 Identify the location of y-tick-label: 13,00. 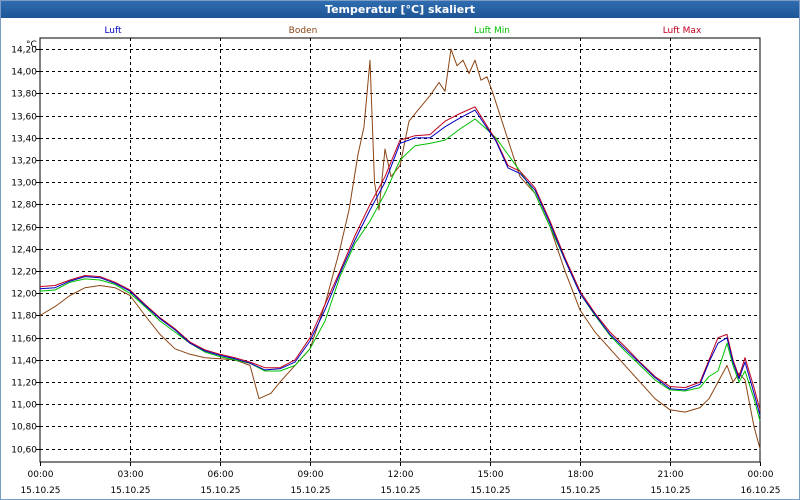
(24, 184).